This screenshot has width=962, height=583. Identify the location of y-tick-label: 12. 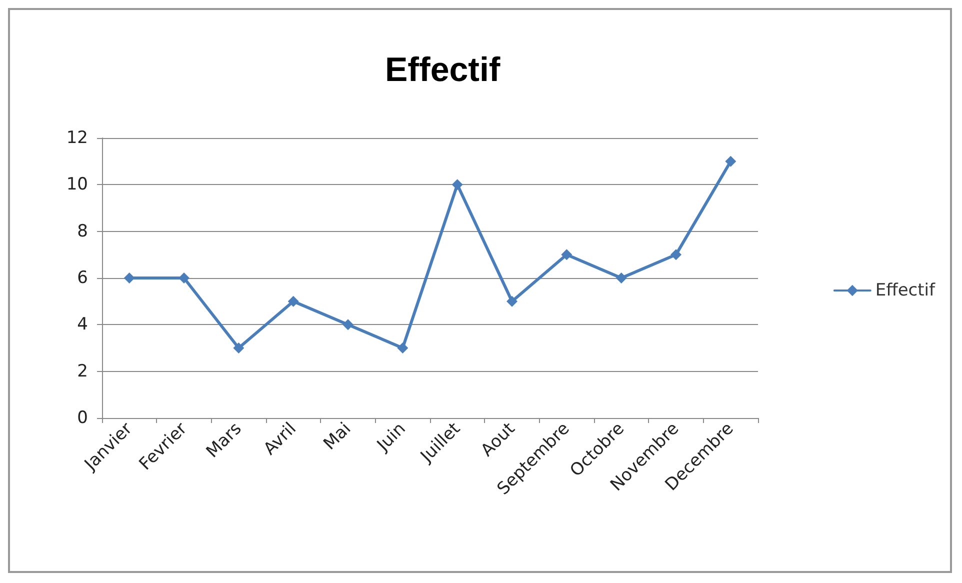
(77, 138).